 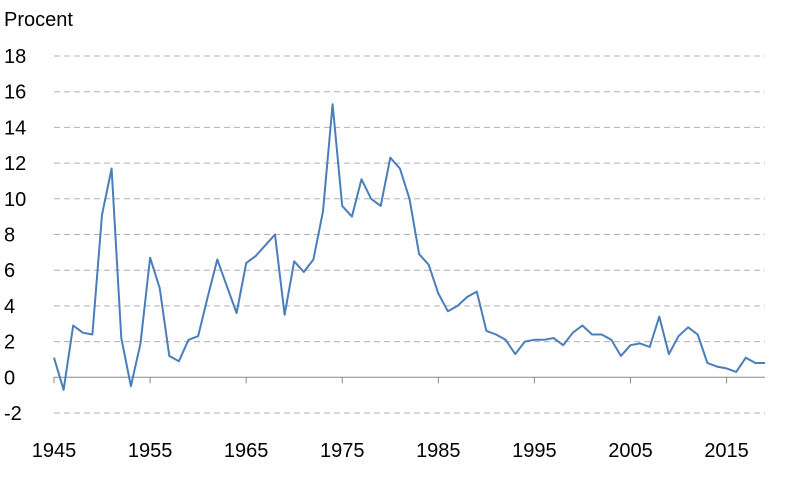 What do you see at coordinates (15, 57) in the screenshot?
I see `y-tick-label: 18` at bounding box center [15, 57].